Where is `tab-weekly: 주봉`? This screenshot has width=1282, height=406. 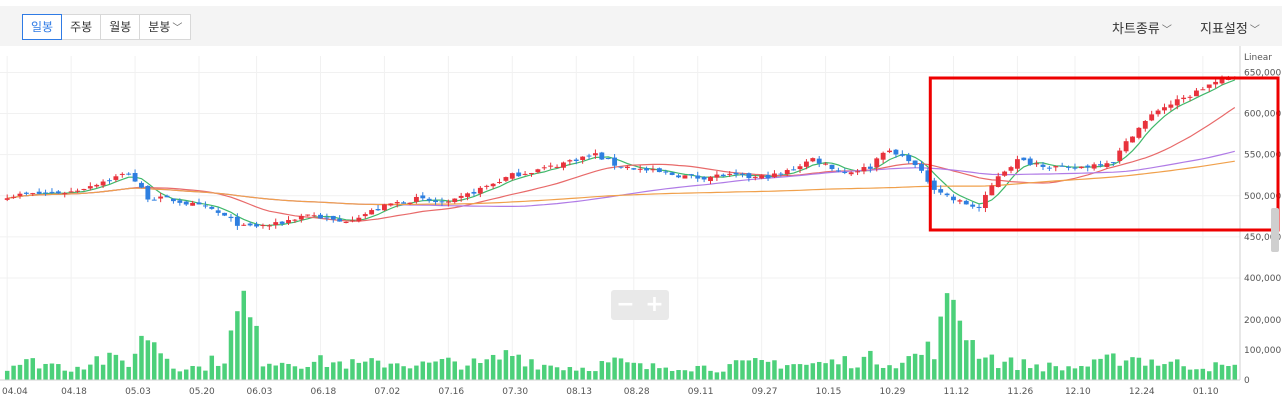 tab-weekly: 주봉 is located at coordinates (82, 27).